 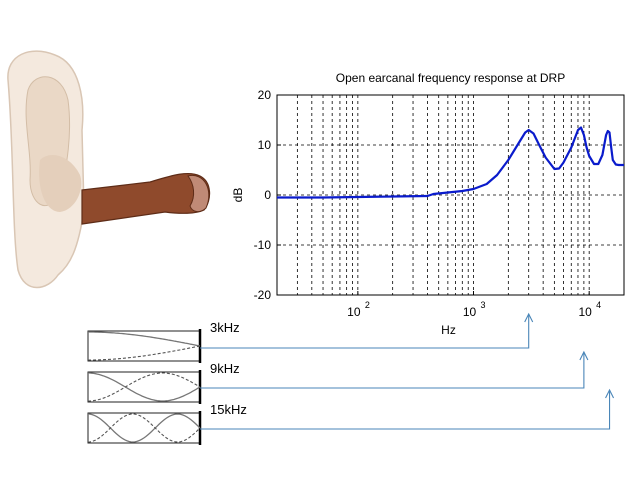 I want to click on y-tick-label: 0, so click(x=267, y=195).